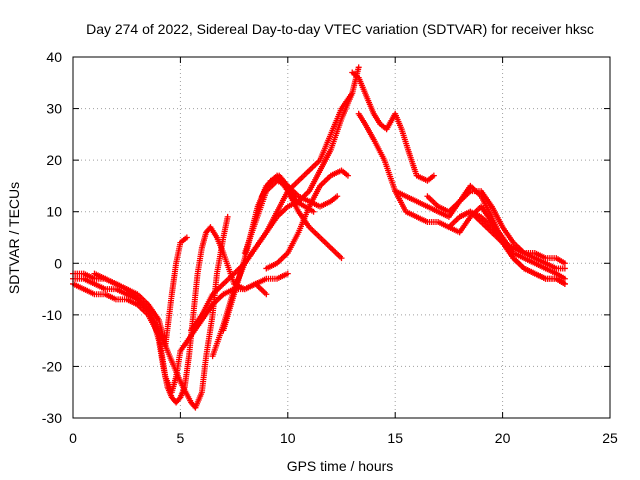 The image size is (640, 480). Describe the element at coordinates (54, 57) in the screenshot. I see `y-tick-label: 40` at that location.